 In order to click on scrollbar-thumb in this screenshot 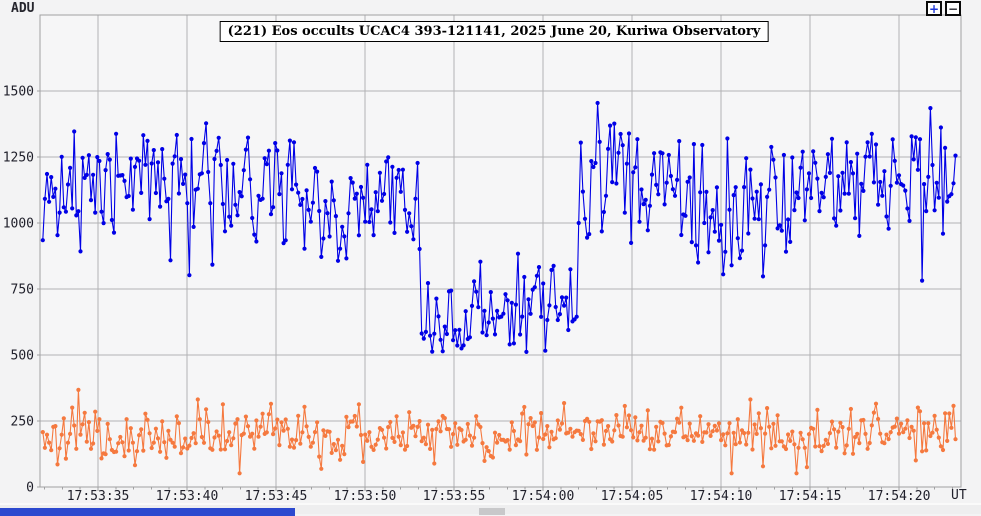, I will do `click(147, 512)`.